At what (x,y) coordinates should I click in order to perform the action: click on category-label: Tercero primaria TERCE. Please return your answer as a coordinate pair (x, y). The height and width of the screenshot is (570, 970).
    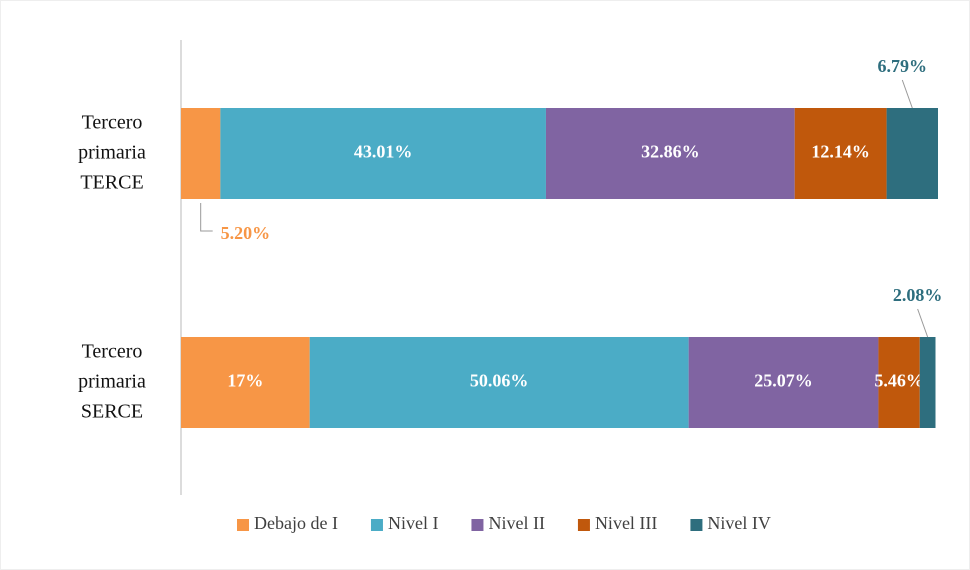
    Looking at the image, I should click on (112, 152).